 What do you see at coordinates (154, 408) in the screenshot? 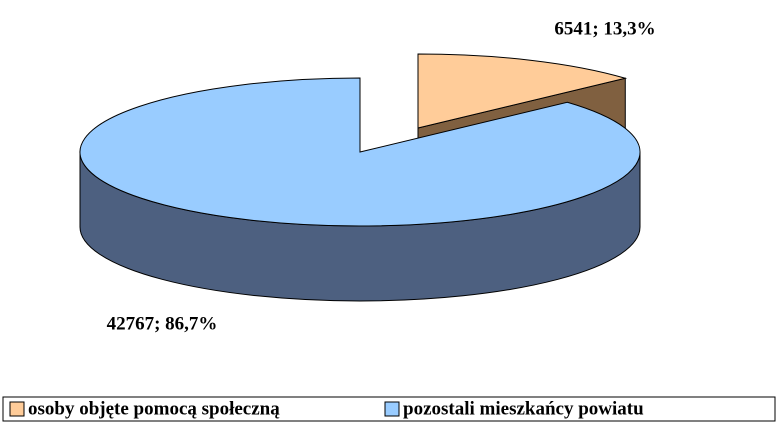
I see `legend-label: osoby objęte pomocą społeczną` at bounding box center [154, 408].